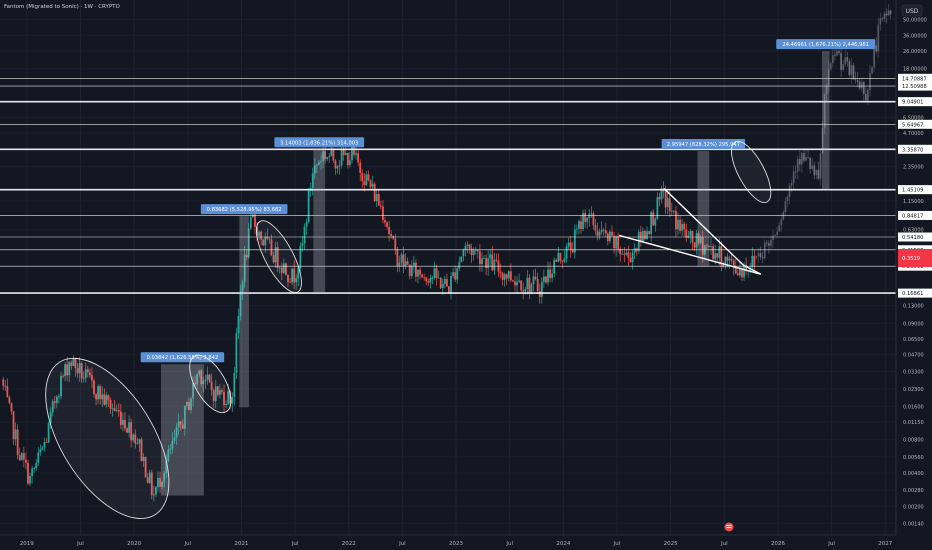 This screenshot has width=932, height=550. I want to click on price-tick-label: 26.00000, so click(915, 52).